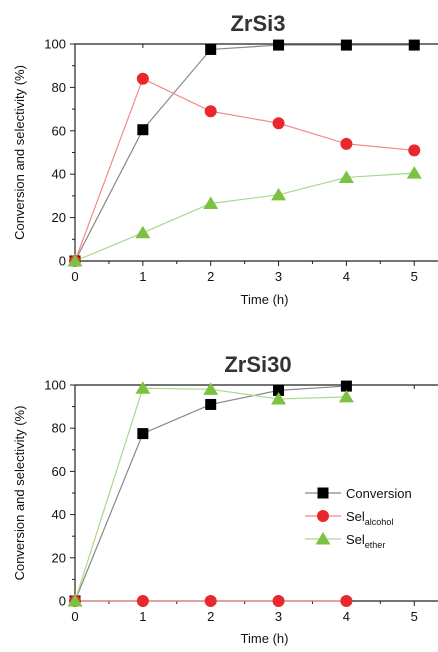 Image resolution: width=438 pixels, height=652 pixels. I want to click on legend-label-alcohol: Selalcohol, so click(369, 518).